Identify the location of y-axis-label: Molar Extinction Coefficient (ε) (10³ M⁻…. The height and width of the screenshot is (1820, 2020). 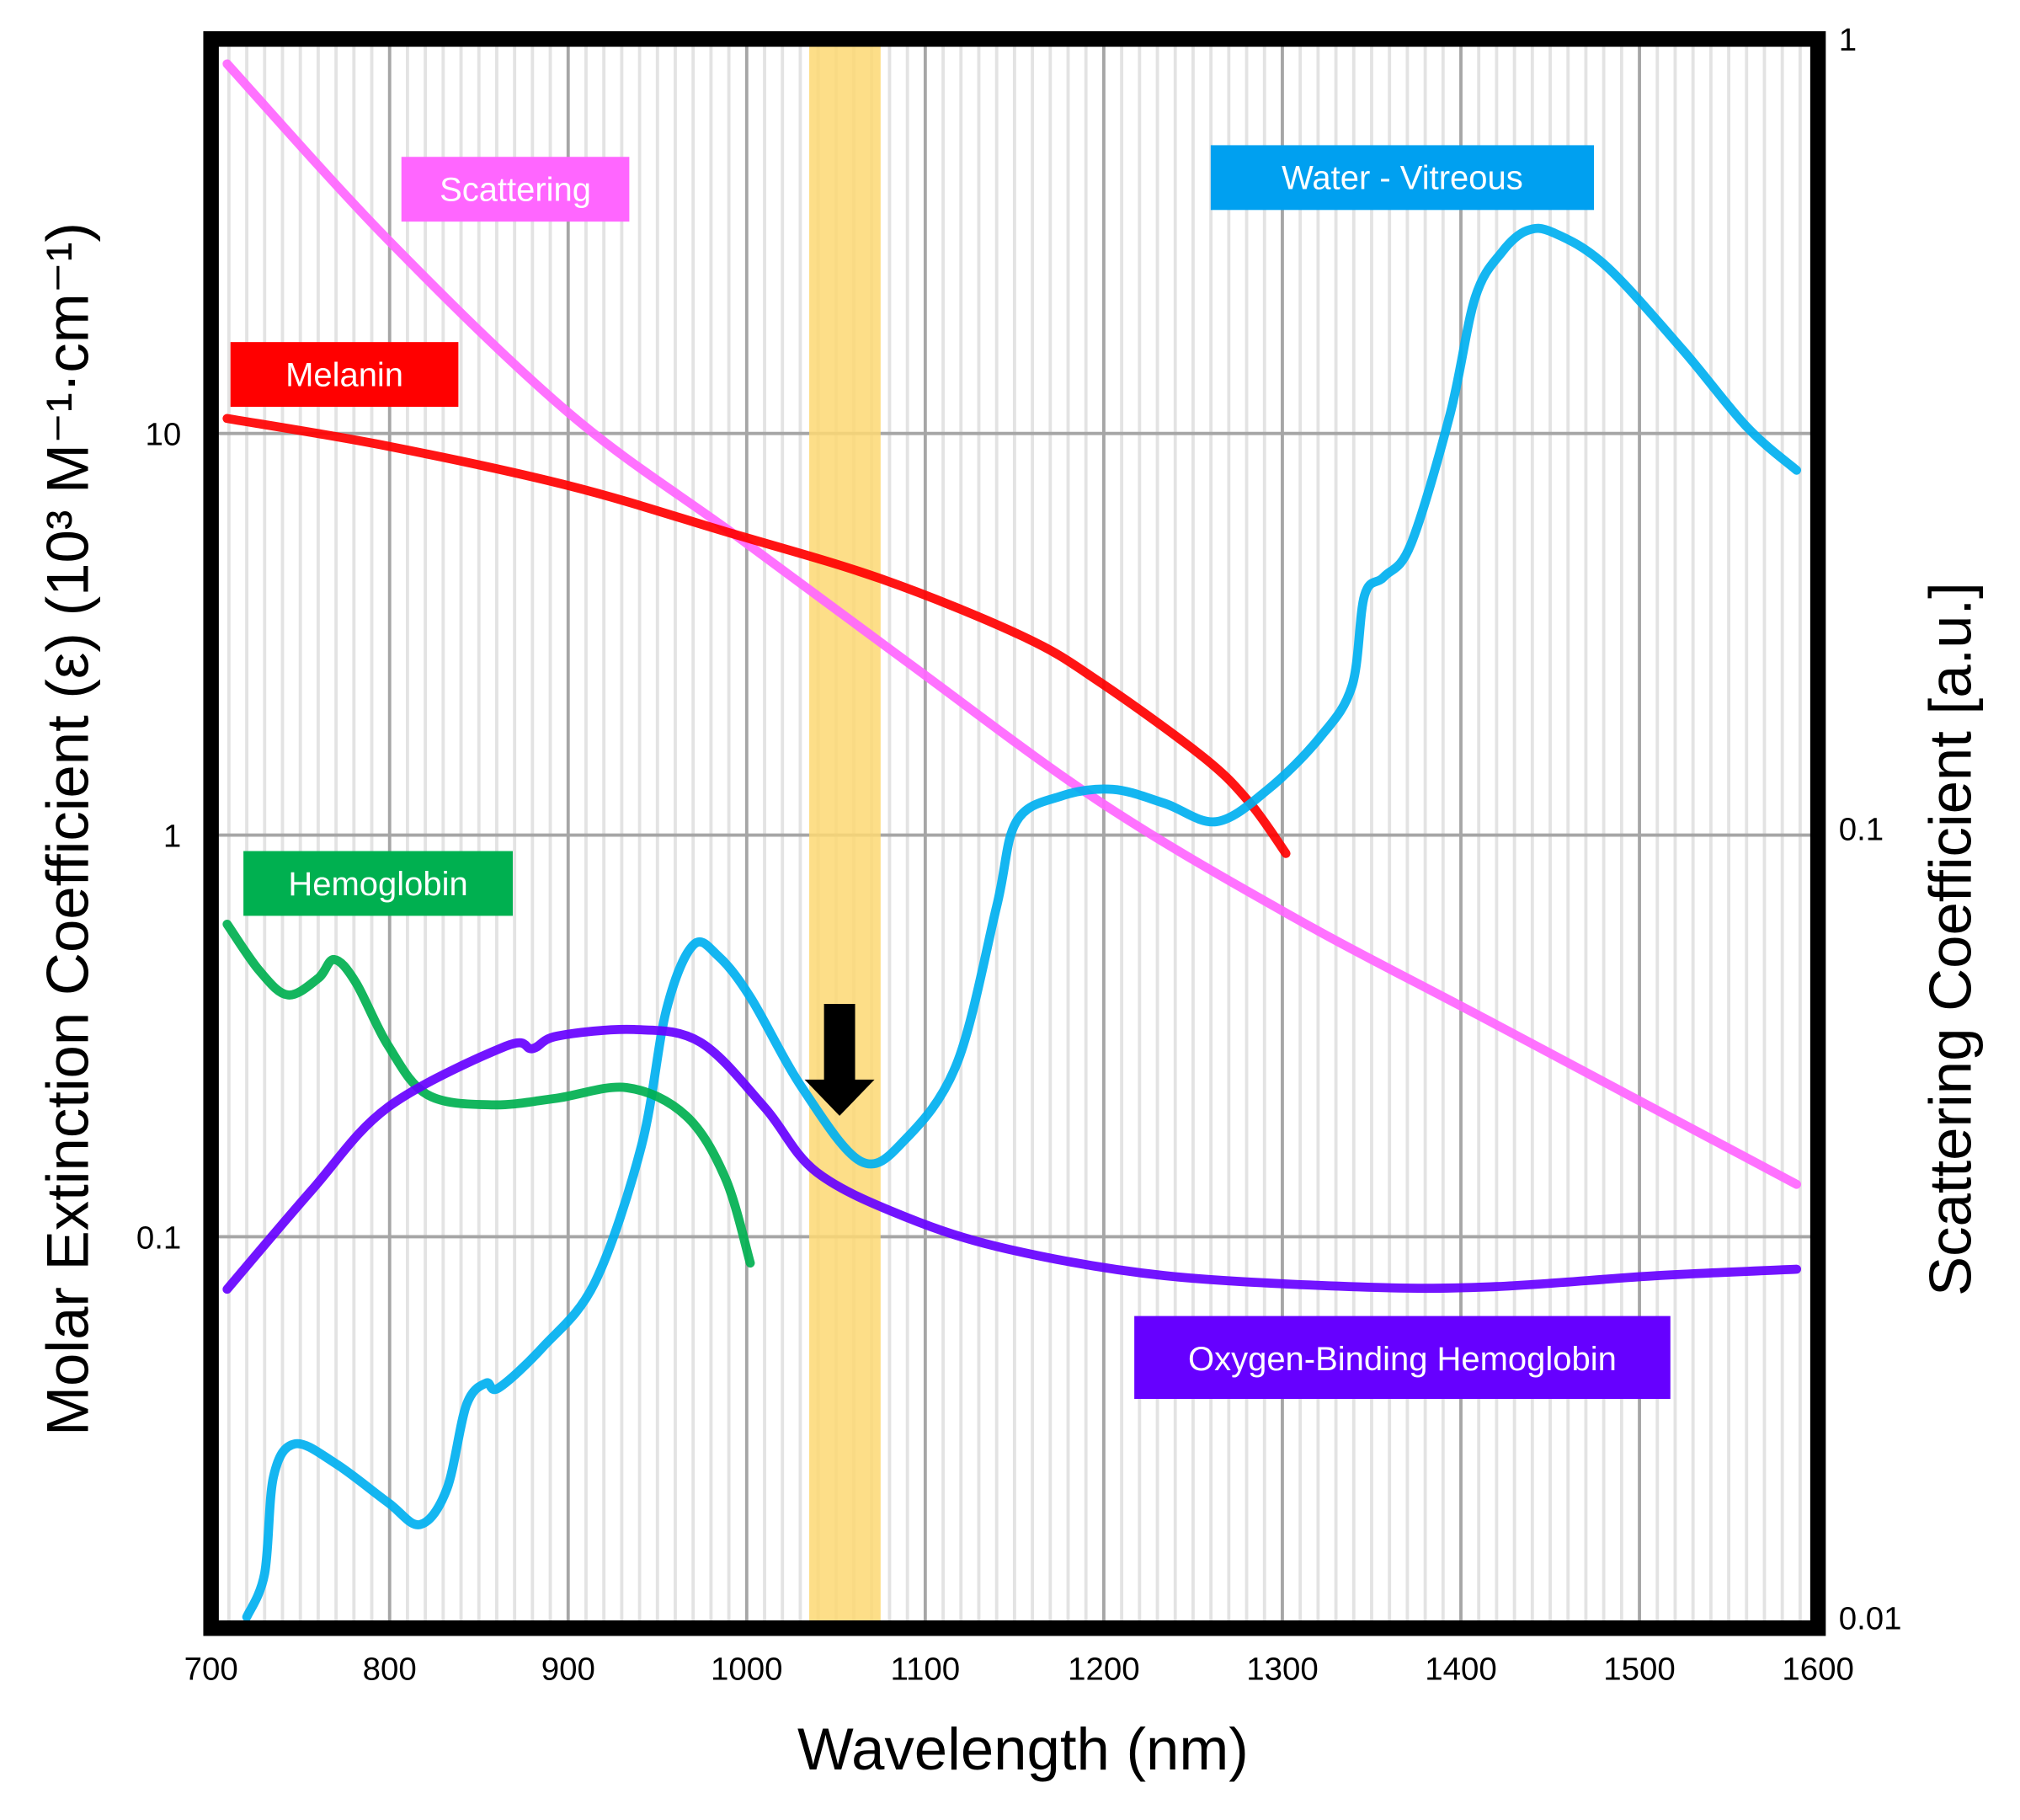
(68, 829).